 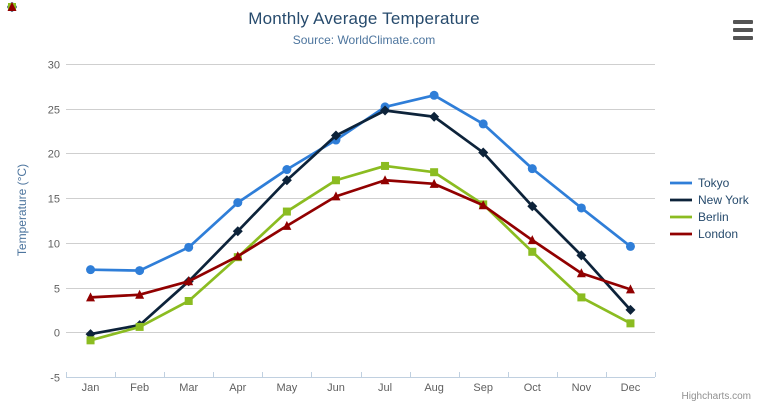 I want to click on legend-circle-icon, so click(x=681, y=183).